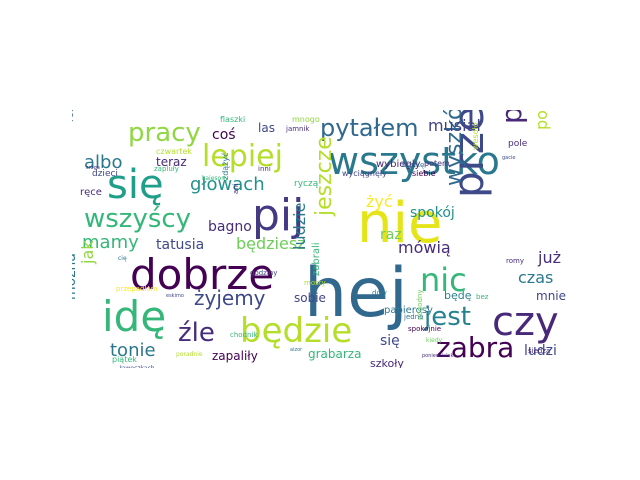 Image resolution: width=640 pixels, height=480 pixels. I want to click on word: inni, so click(264, 169).